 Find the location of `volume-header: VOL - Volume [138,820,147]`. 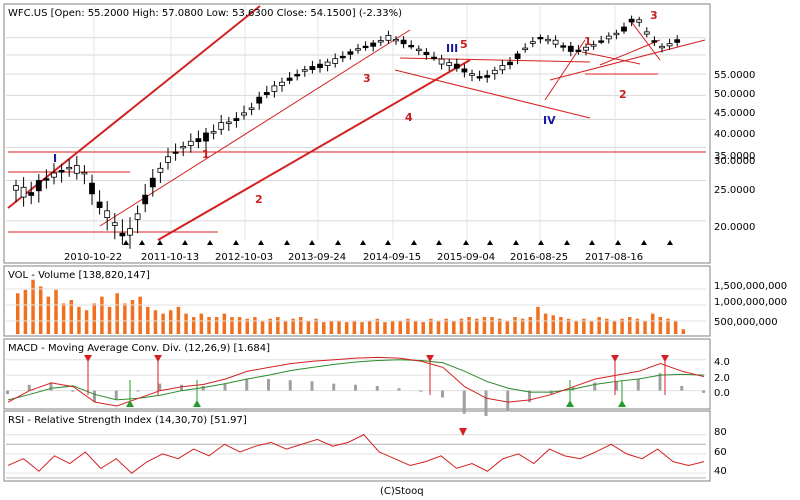

volume-header: VOL - Volume [138,820,147] is located at coordinates (79, 275).